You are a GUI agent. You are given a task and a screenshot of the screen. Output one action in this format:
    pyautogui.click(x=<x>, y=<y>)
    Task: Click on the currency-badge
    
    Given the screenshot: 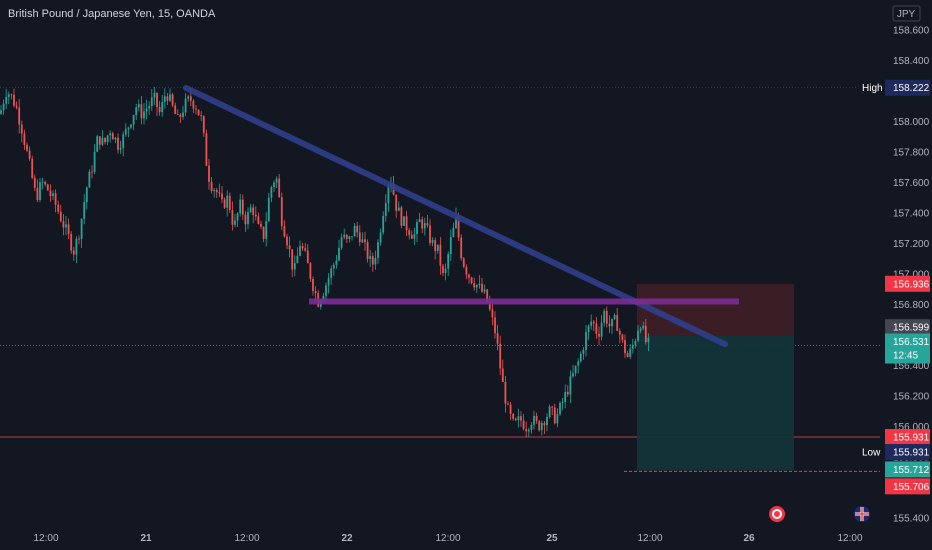 What is the action you would take?
    pyautogui.click(x=906, y=13)
    